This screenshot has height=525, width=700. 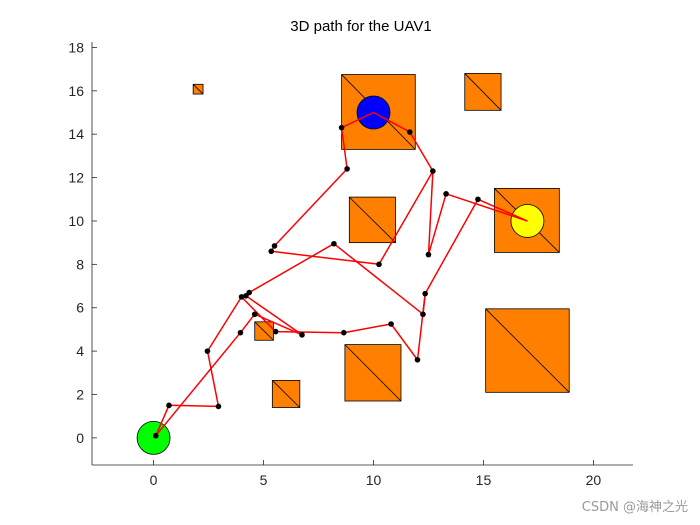 I want to click on y-tick-label: 18, so click(x=76, y=47).